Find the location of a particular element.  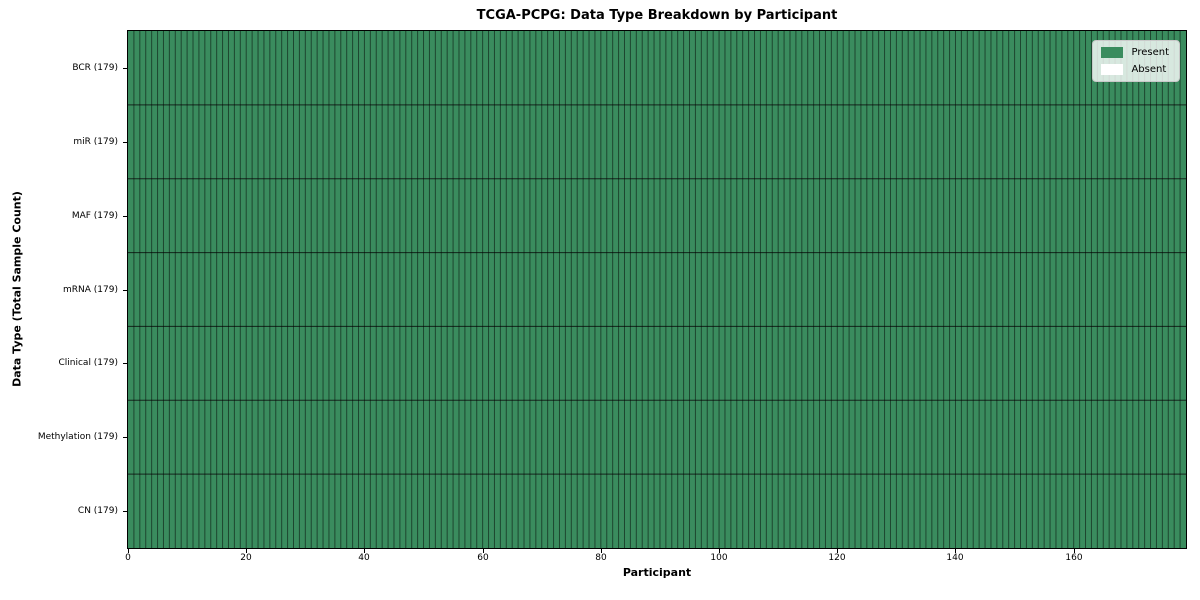

legend-swatch-absent is located at coordinates (1112, 69).